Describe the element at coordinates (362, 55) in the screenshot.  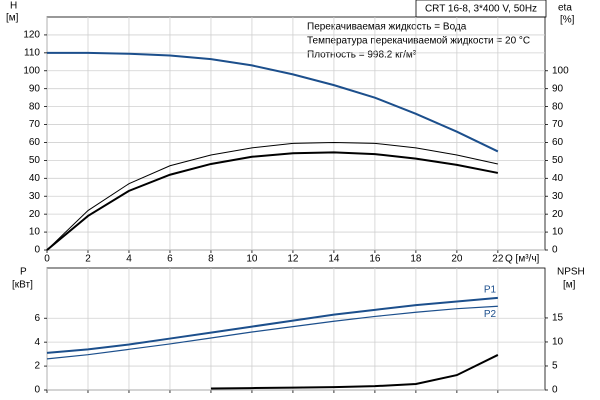
I see `annotation: Плотность = 998.2 кг/м³` at that location.